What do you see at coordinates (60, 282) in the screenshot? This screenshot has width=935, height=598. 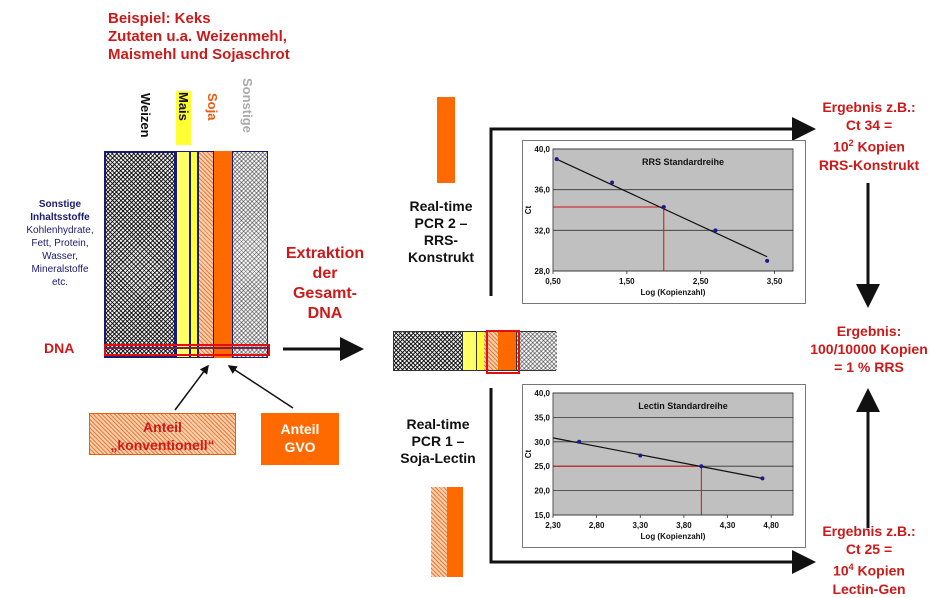 I see `other-line-5: etc.` at bounding box center [60, 282].